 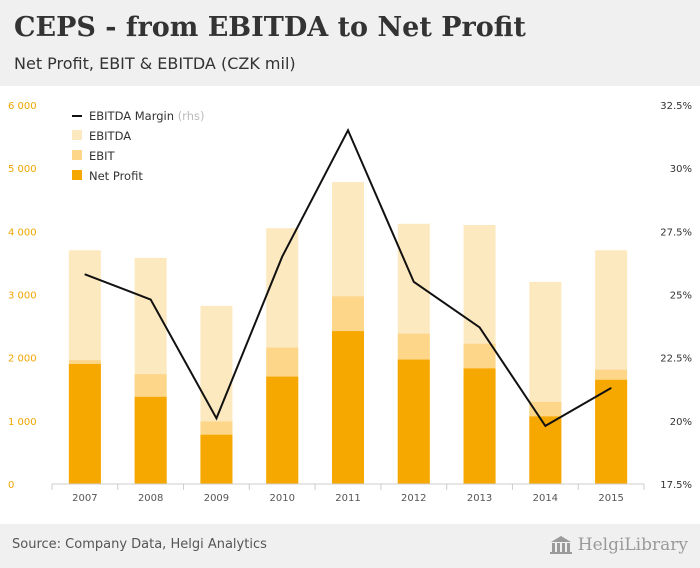 What do you see at coordinates (560, 545) in the screenshot?
I see `library-building-icon` at bounding box center [560, 545].